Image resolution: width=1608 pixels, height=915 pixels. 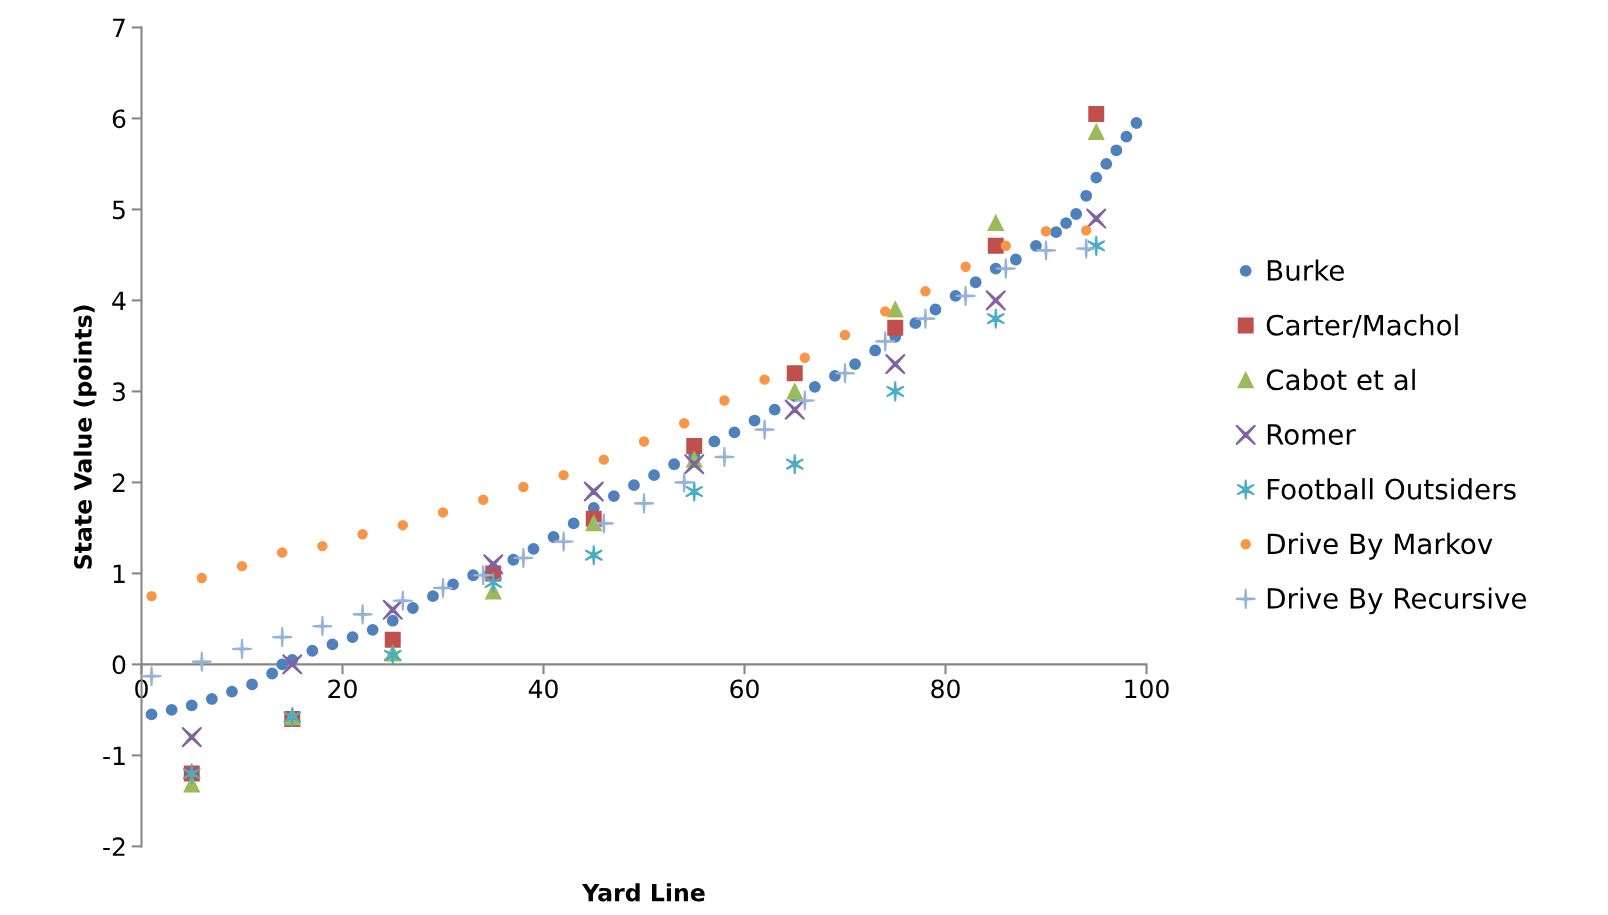 What do you see at coordinates (1362, 326) in the screenshot?
I see `legend-label: Carter/Machol` at bounding box center [1362, 326].